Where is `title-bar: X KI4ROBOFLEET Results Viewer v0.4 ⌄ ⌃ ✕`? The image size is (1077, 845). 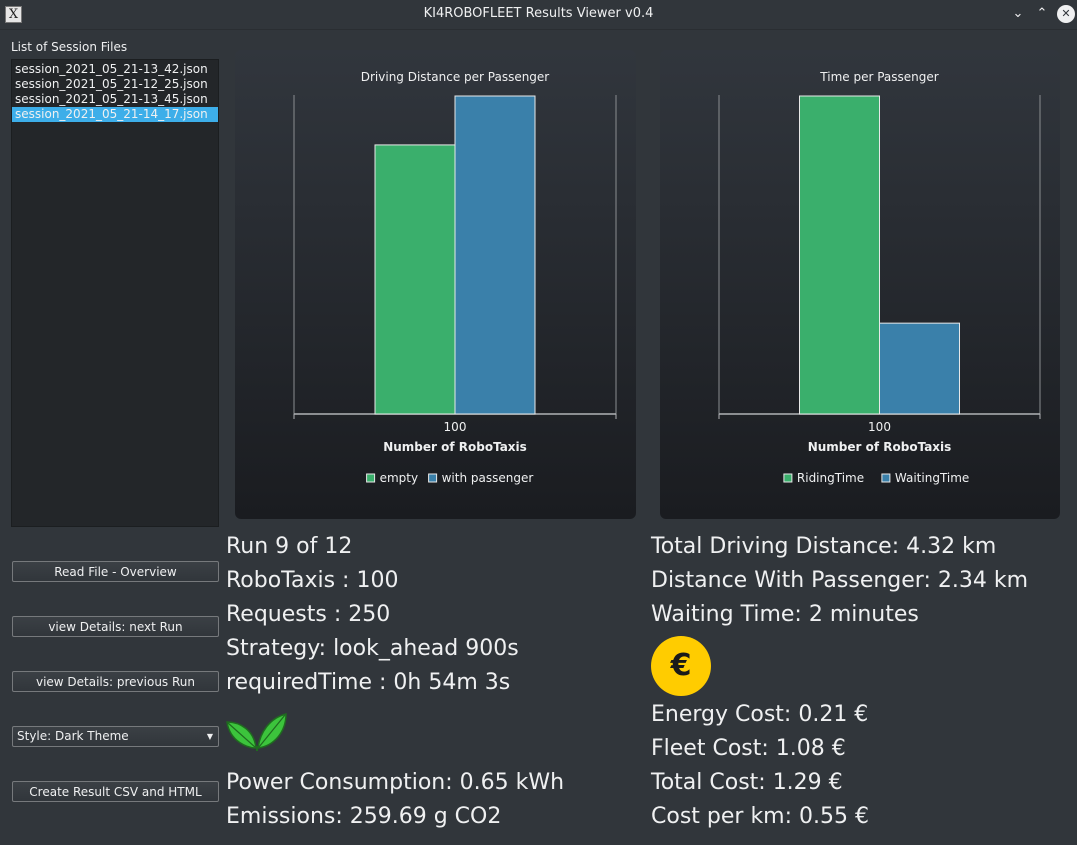 title-bar: X KI4ROBOFLEET Results Viewer v0.4 ⌄ ⌃ ✕ is located at coordinates (538, 15).